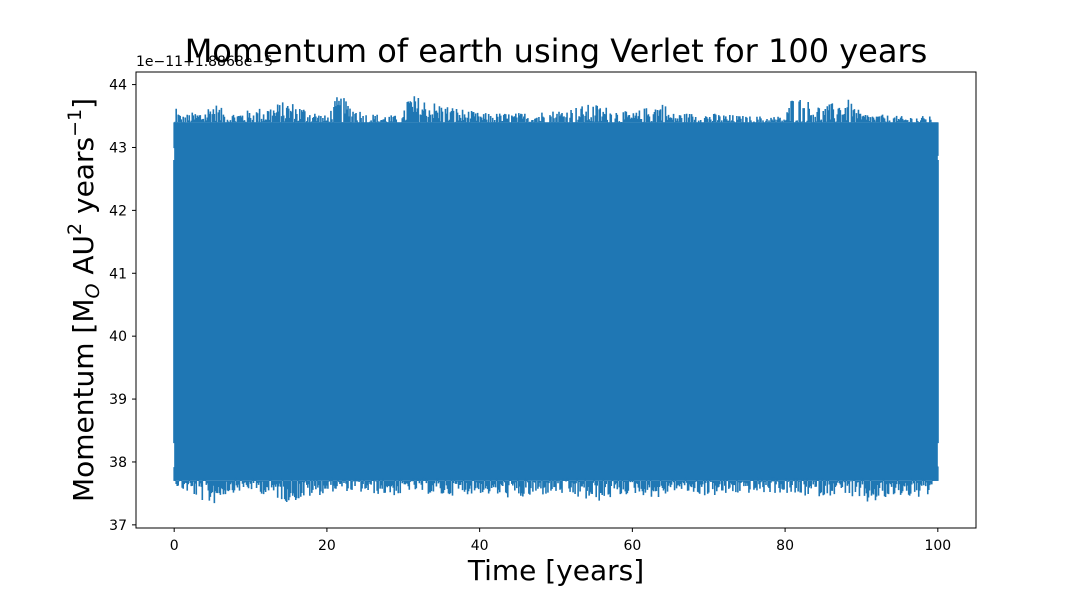  I want to click on y-tick-label: 37, so click(118, 526).